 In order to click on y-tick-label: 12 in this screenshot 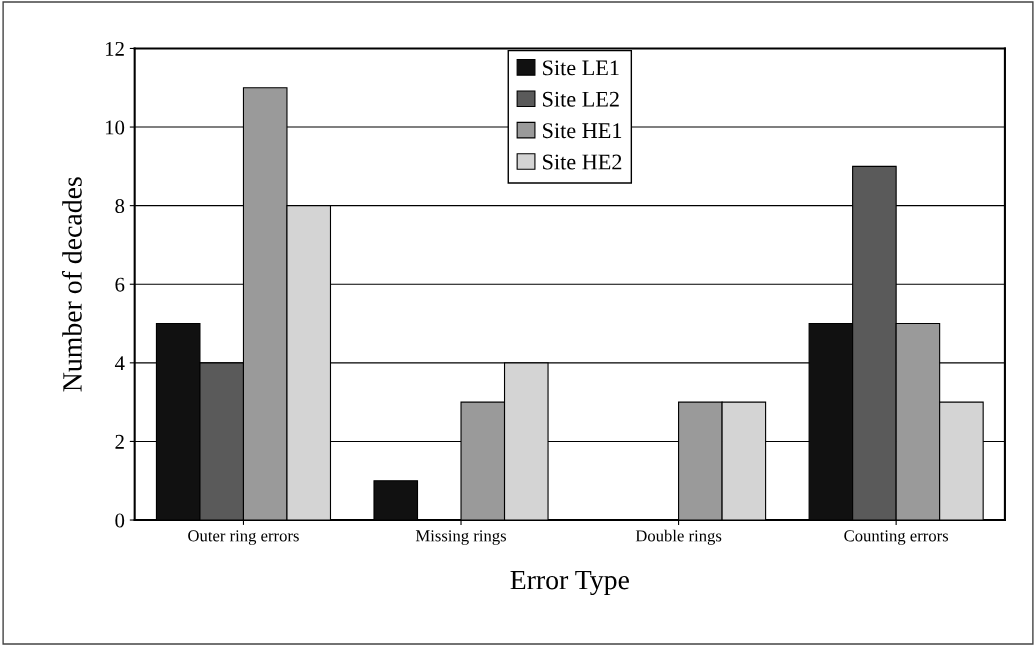, I will do `click(114, 48)`.